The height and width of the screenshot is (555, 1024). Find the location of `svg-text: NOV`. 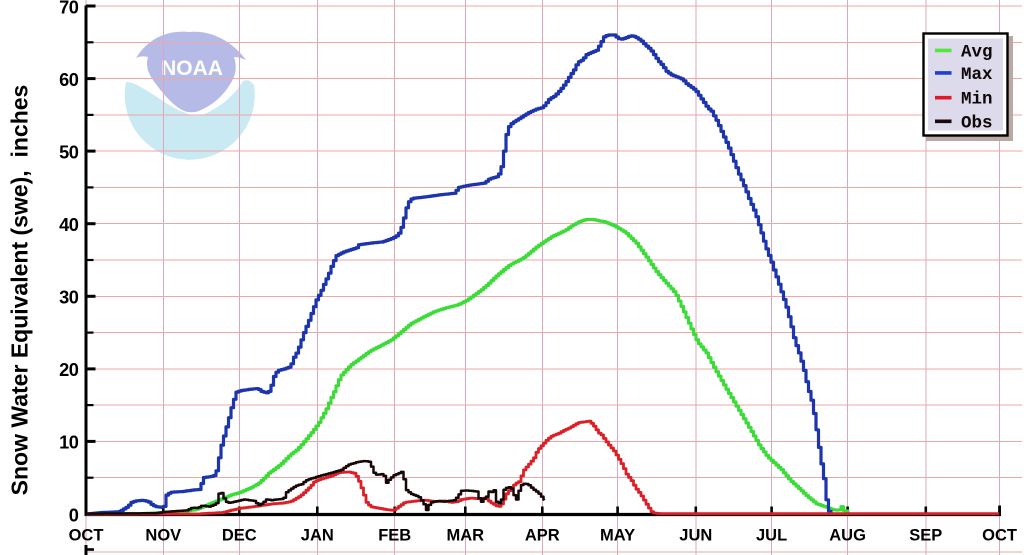

svg-text: NOV is located at coordinates (163, 536).